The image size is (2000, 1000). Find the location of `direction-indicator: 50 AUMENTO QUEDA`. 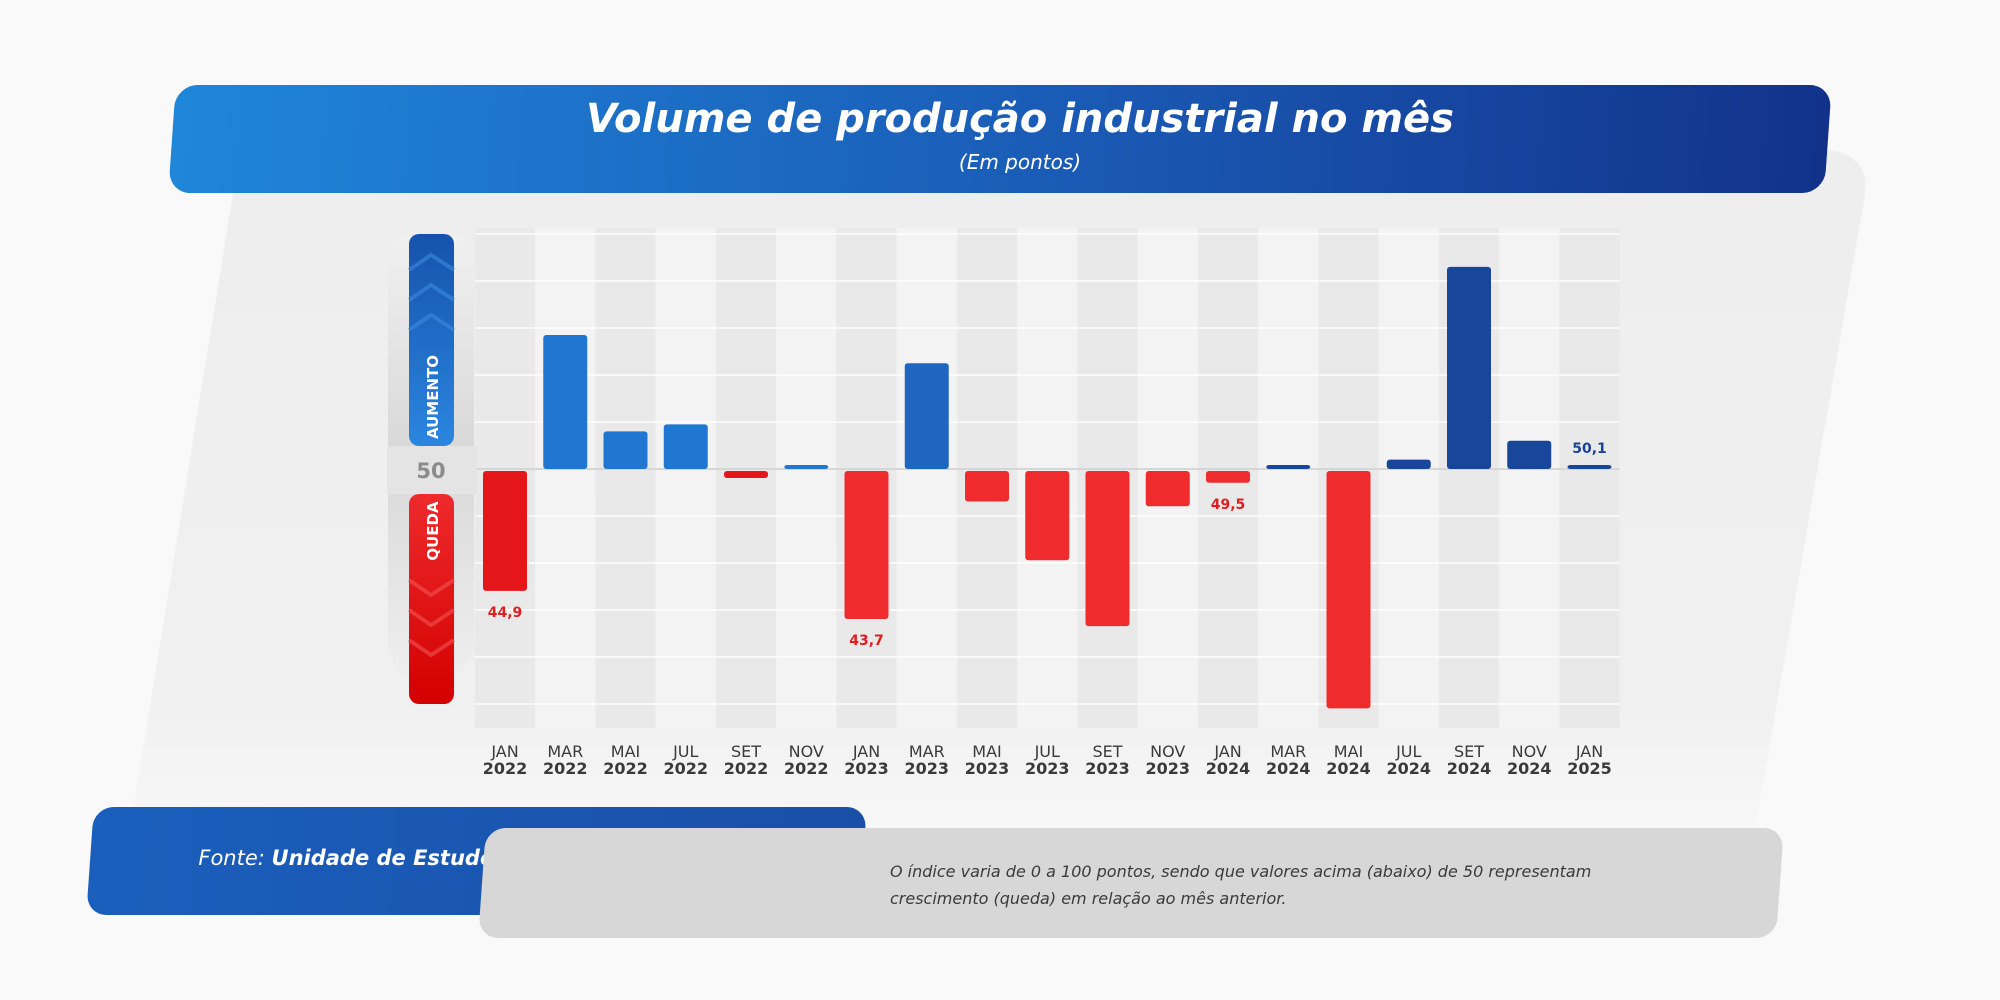

direction-indicator: 50 AUMENTO QUEDA is located at coordinates (432, 469).